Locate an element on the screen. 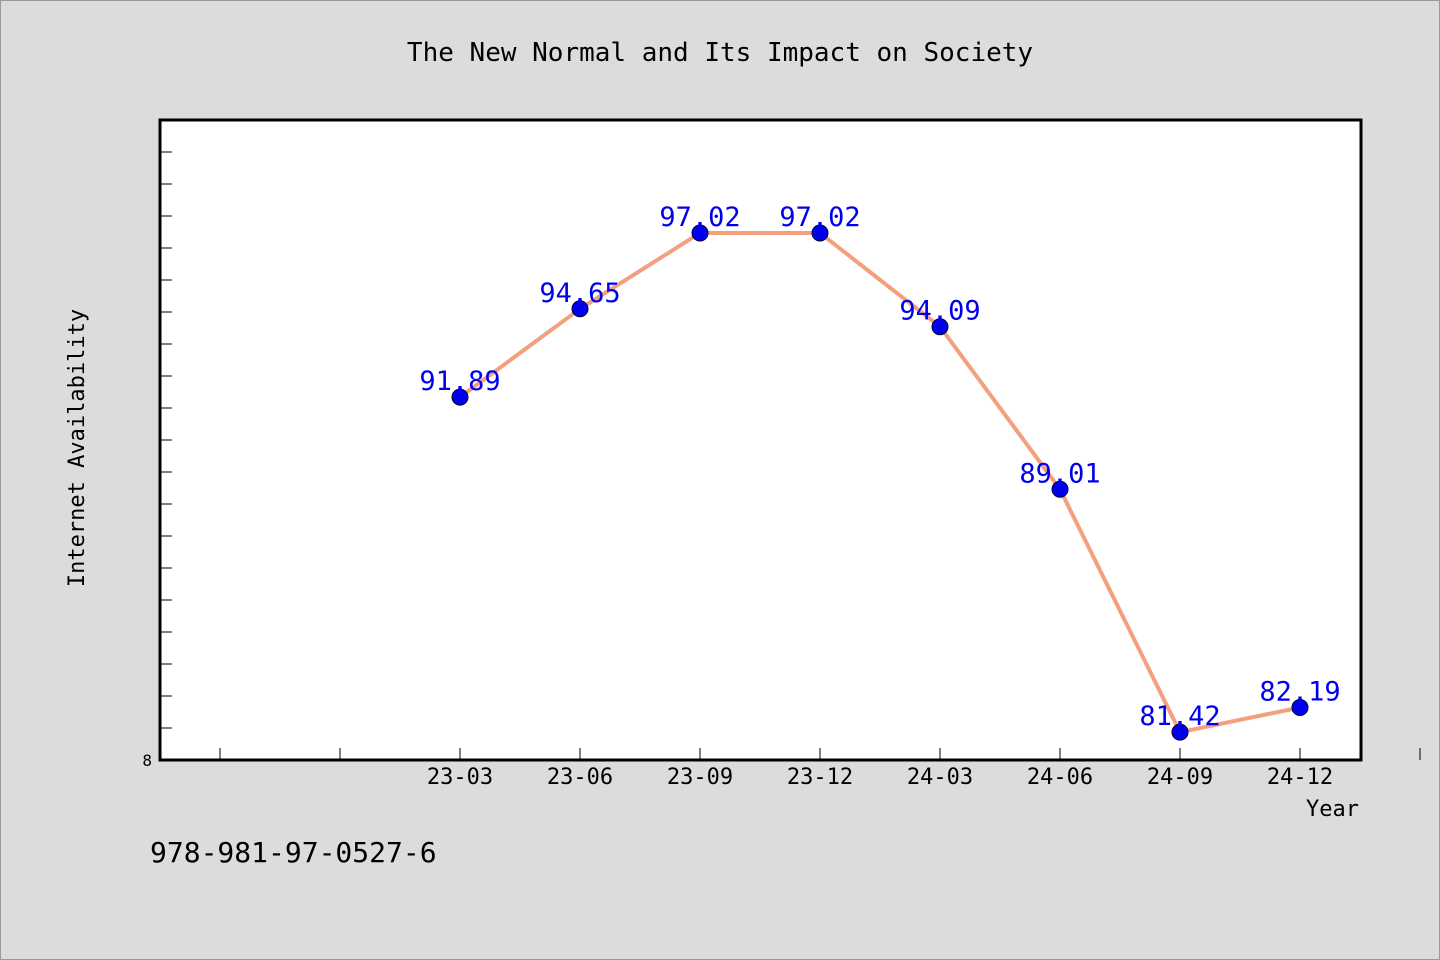  isbn-footnote: 978-981-97-0527-6 is located at coordinates (293, 852).